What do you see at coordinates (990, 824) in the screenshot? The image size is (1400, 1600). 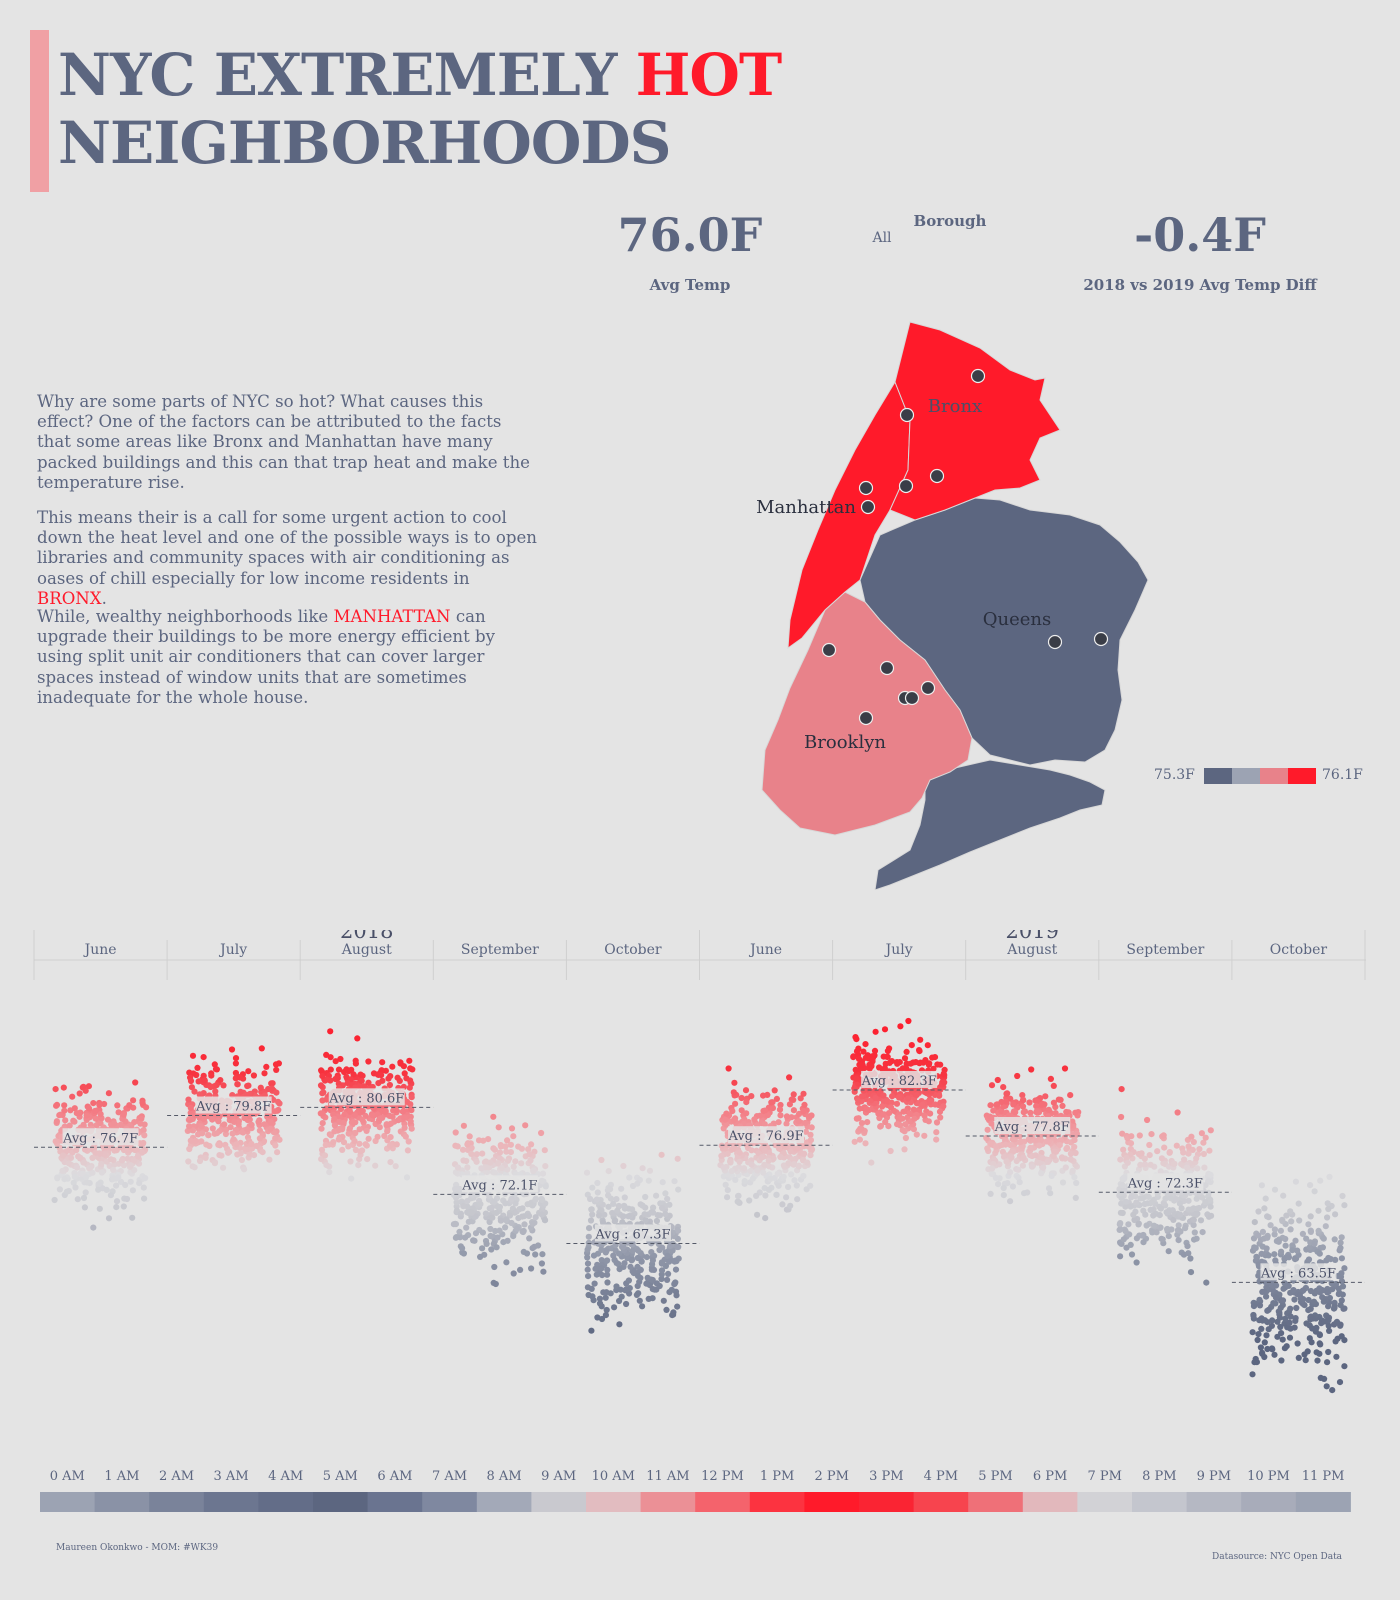 I see `map-region-staten-island` at bounding box center [990, 824].